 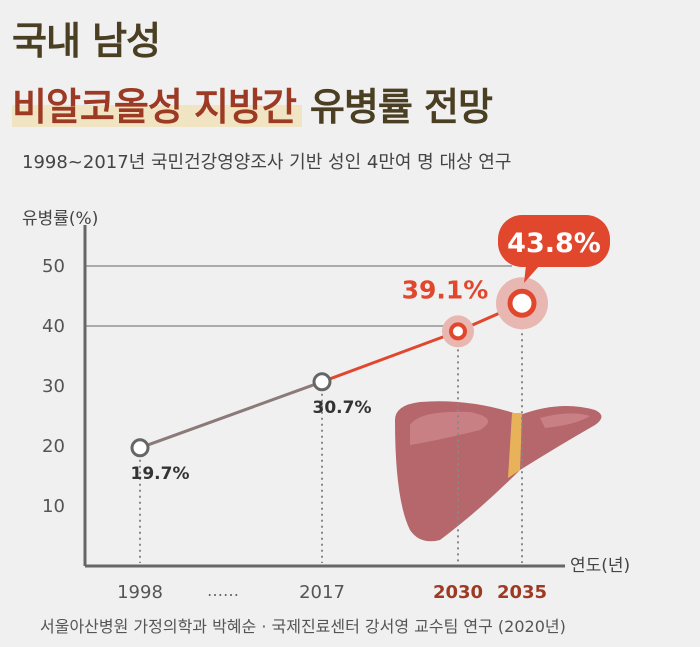 I want to click on subtitle: 1998~2017년 국민건강영양조사 기반 성인 4만여 명 대상 연구, so click(x=267, y=162).